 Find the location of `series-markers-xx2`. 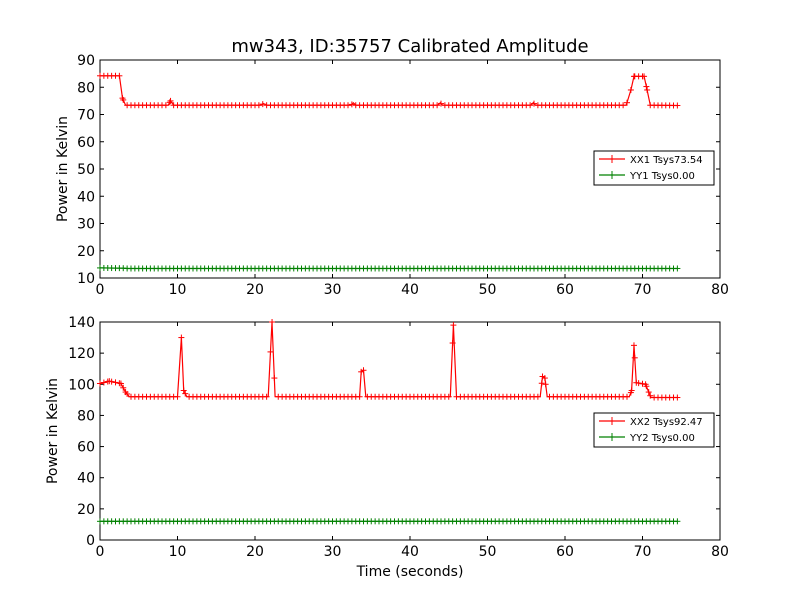

series-markers-xx2 is located at coordinates (389, 360).